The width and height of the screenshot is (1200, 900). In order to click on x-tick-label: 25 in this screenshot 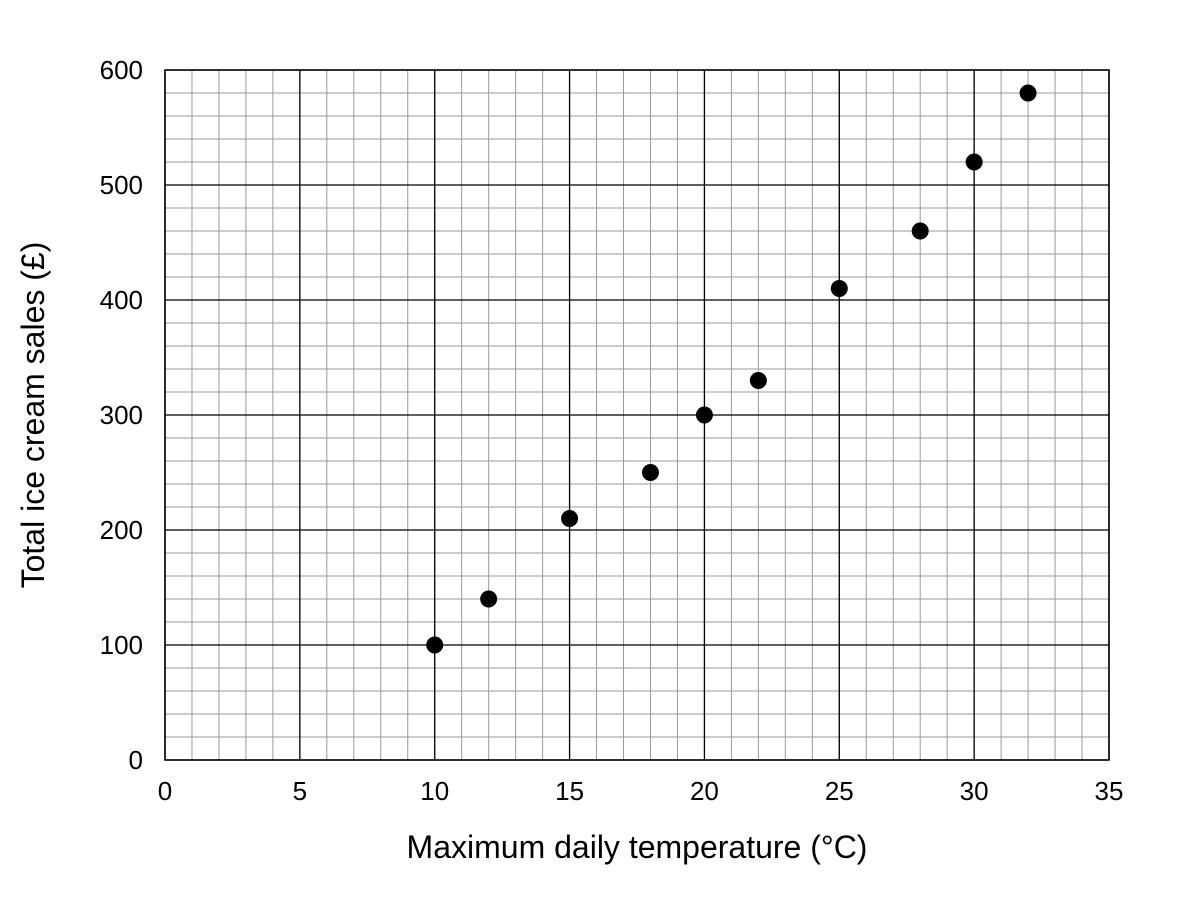, I will do `click(839, 791)`.